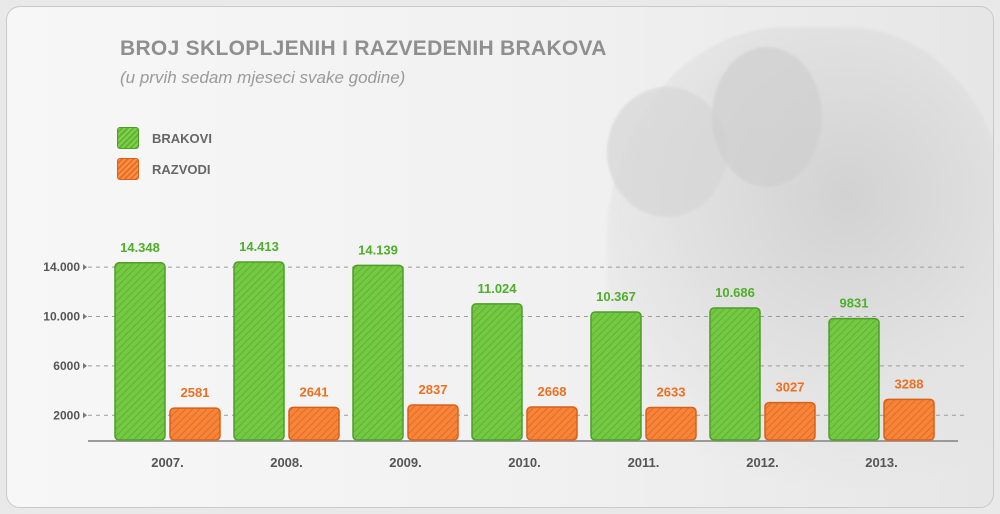  What do you see at coordinates (195, 424) in the screenshot?
I see `bar-razvodi-2007` at bounding box center [195, 424].